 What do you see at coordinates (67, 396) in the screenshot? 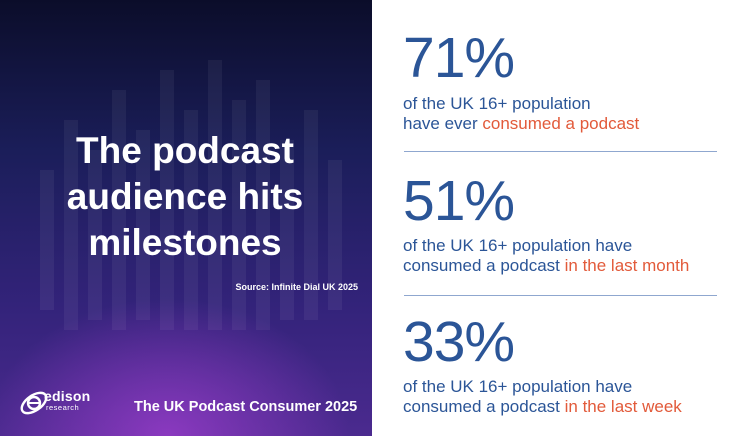
I see `logo-wordmark: edison` at bounding box center [67, 396].